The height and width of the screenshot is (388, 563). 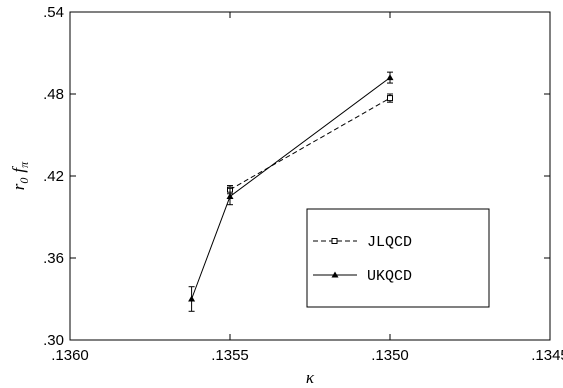 What do you see at coordinates (18, 186) in the screenshot?
I see `y-label-r: r` at bounding box center [18, 186].